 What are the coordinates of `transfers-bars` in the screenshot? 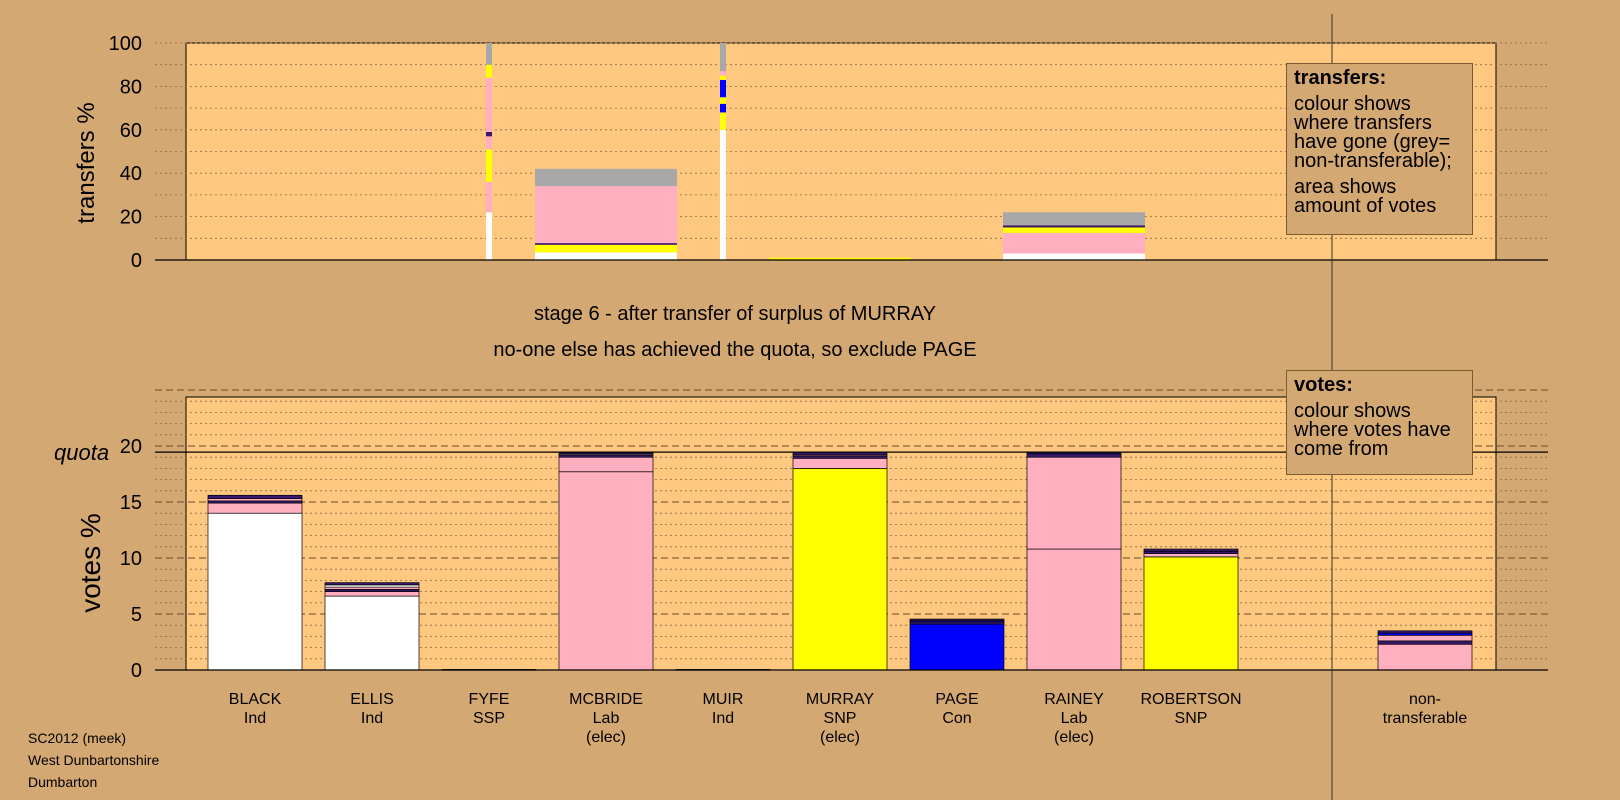 It's located at (815, 151).